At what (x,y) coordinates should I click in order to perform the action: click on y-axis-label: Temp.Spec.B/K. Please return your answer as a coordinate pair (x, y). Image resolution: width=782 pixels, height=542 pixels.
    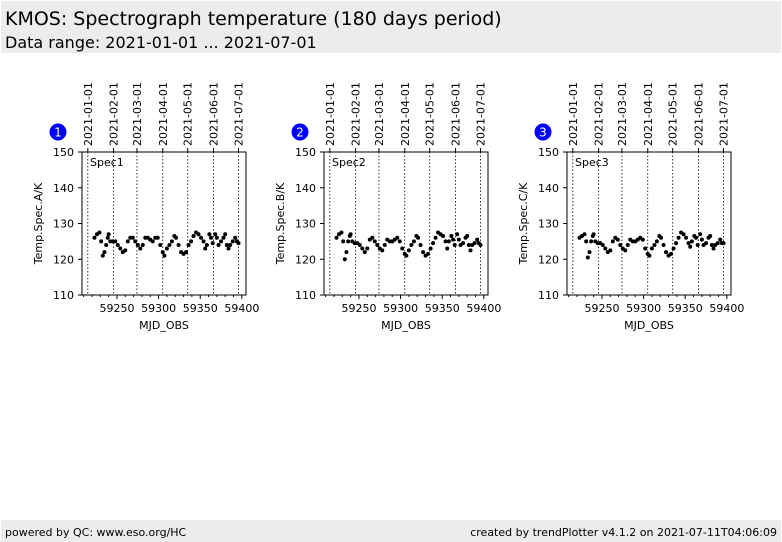
    Looking at the image, I should click on (280, 223).